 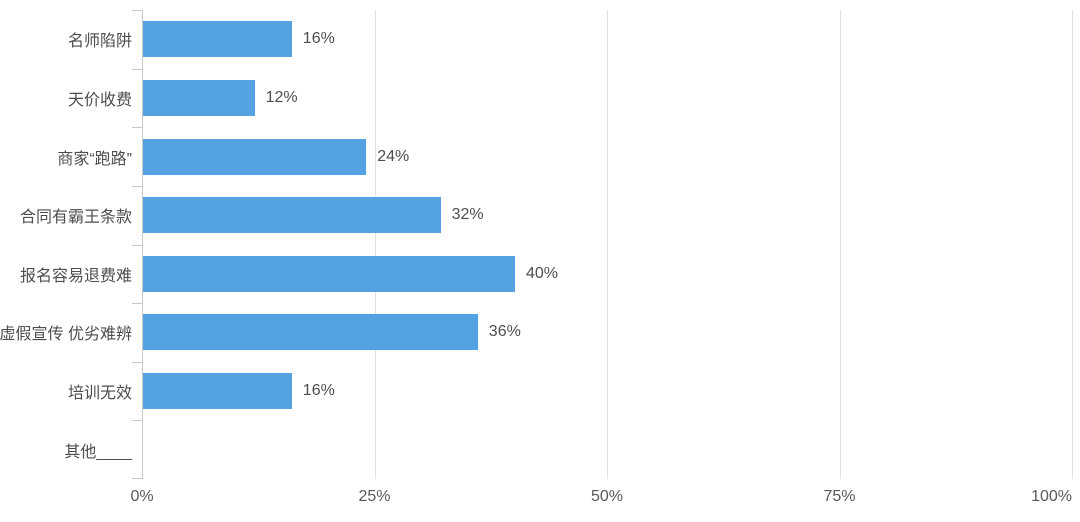 I want to click on bar-row: 商家“跑路” 24%, so click(x=564, y=156).